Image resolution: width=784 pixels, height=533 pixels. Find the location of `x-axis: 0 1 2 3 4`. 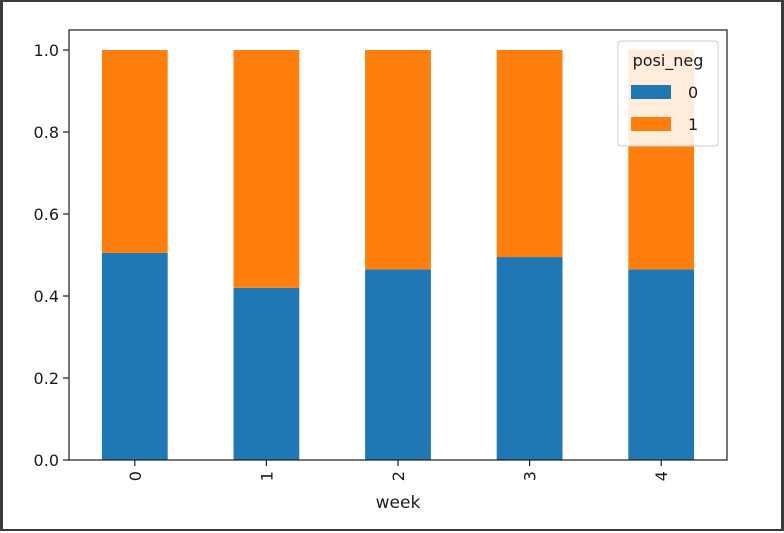

x-axis: 0 1 2 3 4 is located at coordinates (398, 470).